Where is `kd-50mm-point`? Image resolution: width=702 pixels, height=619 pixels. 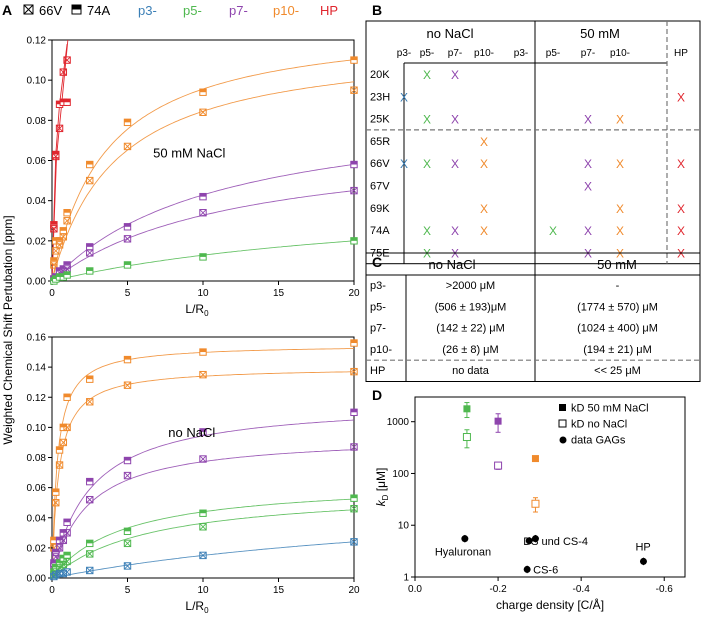 kd-50mm-point is located at coordinates (467, 409).